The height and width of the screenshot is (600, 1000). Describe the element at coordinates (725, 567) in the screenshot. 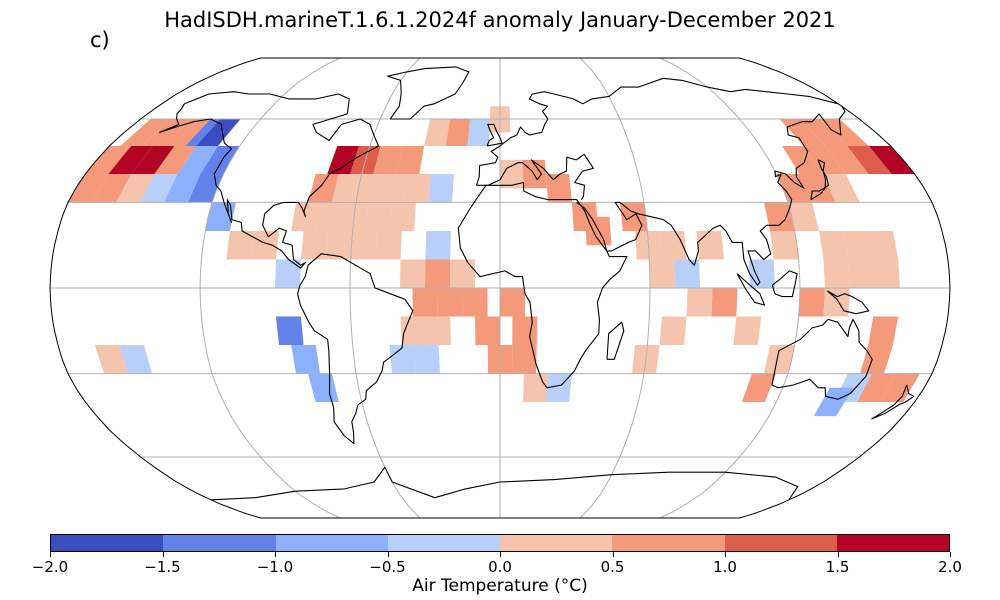

I see `colorbar-tick-label: 1.0` at that location.